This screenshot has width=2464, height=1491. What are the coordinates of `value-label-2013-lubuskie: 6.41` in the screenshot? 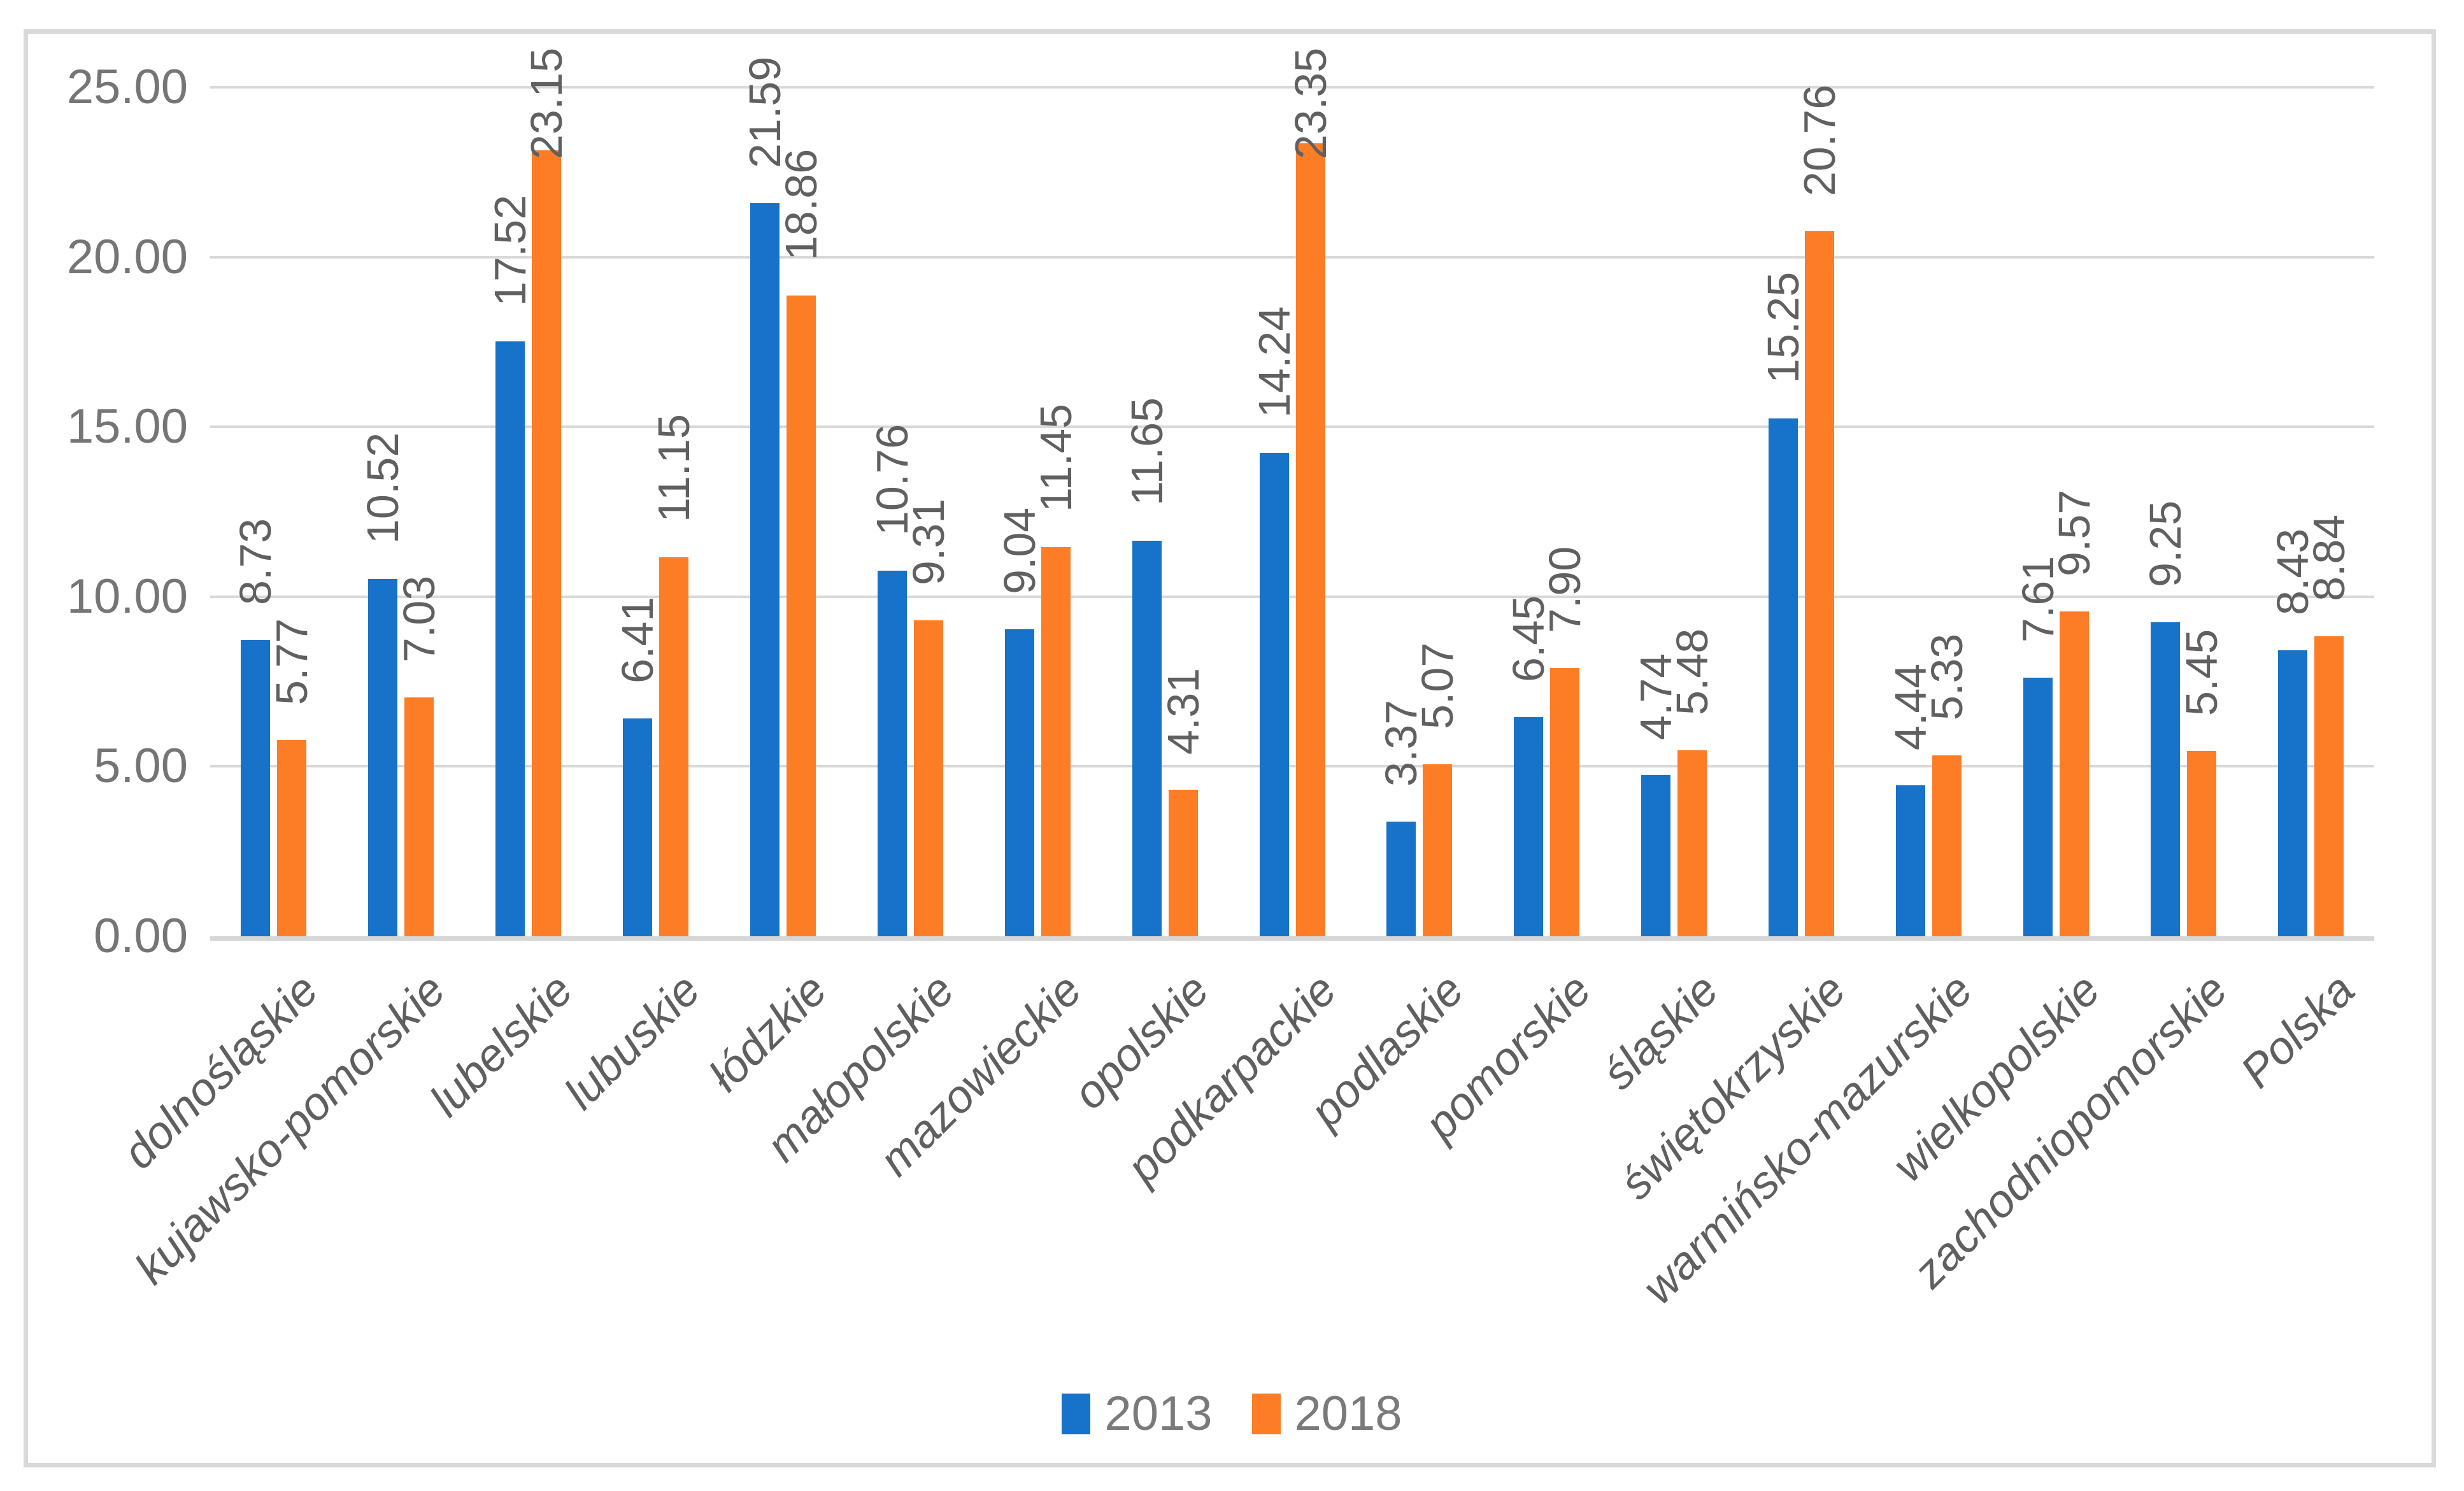 It's located at (637, 640).